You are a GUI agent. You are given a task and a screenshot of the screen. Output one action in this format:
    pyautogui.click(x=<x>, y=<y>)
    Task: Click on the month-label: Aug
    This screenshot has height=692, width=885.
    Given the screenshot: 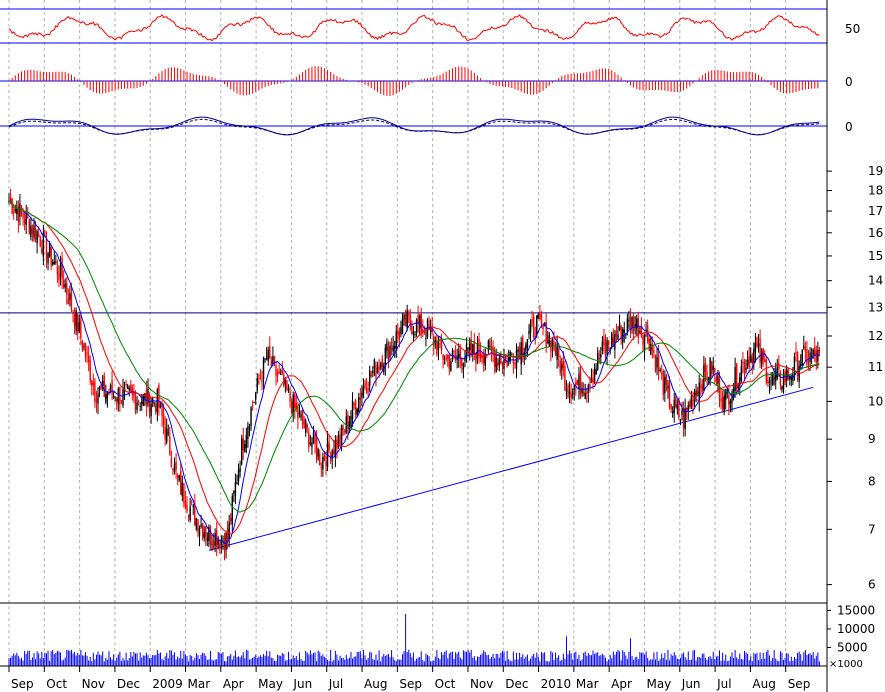 What is the action you would take?
    pyautogui.click(x=375, y=684)
    